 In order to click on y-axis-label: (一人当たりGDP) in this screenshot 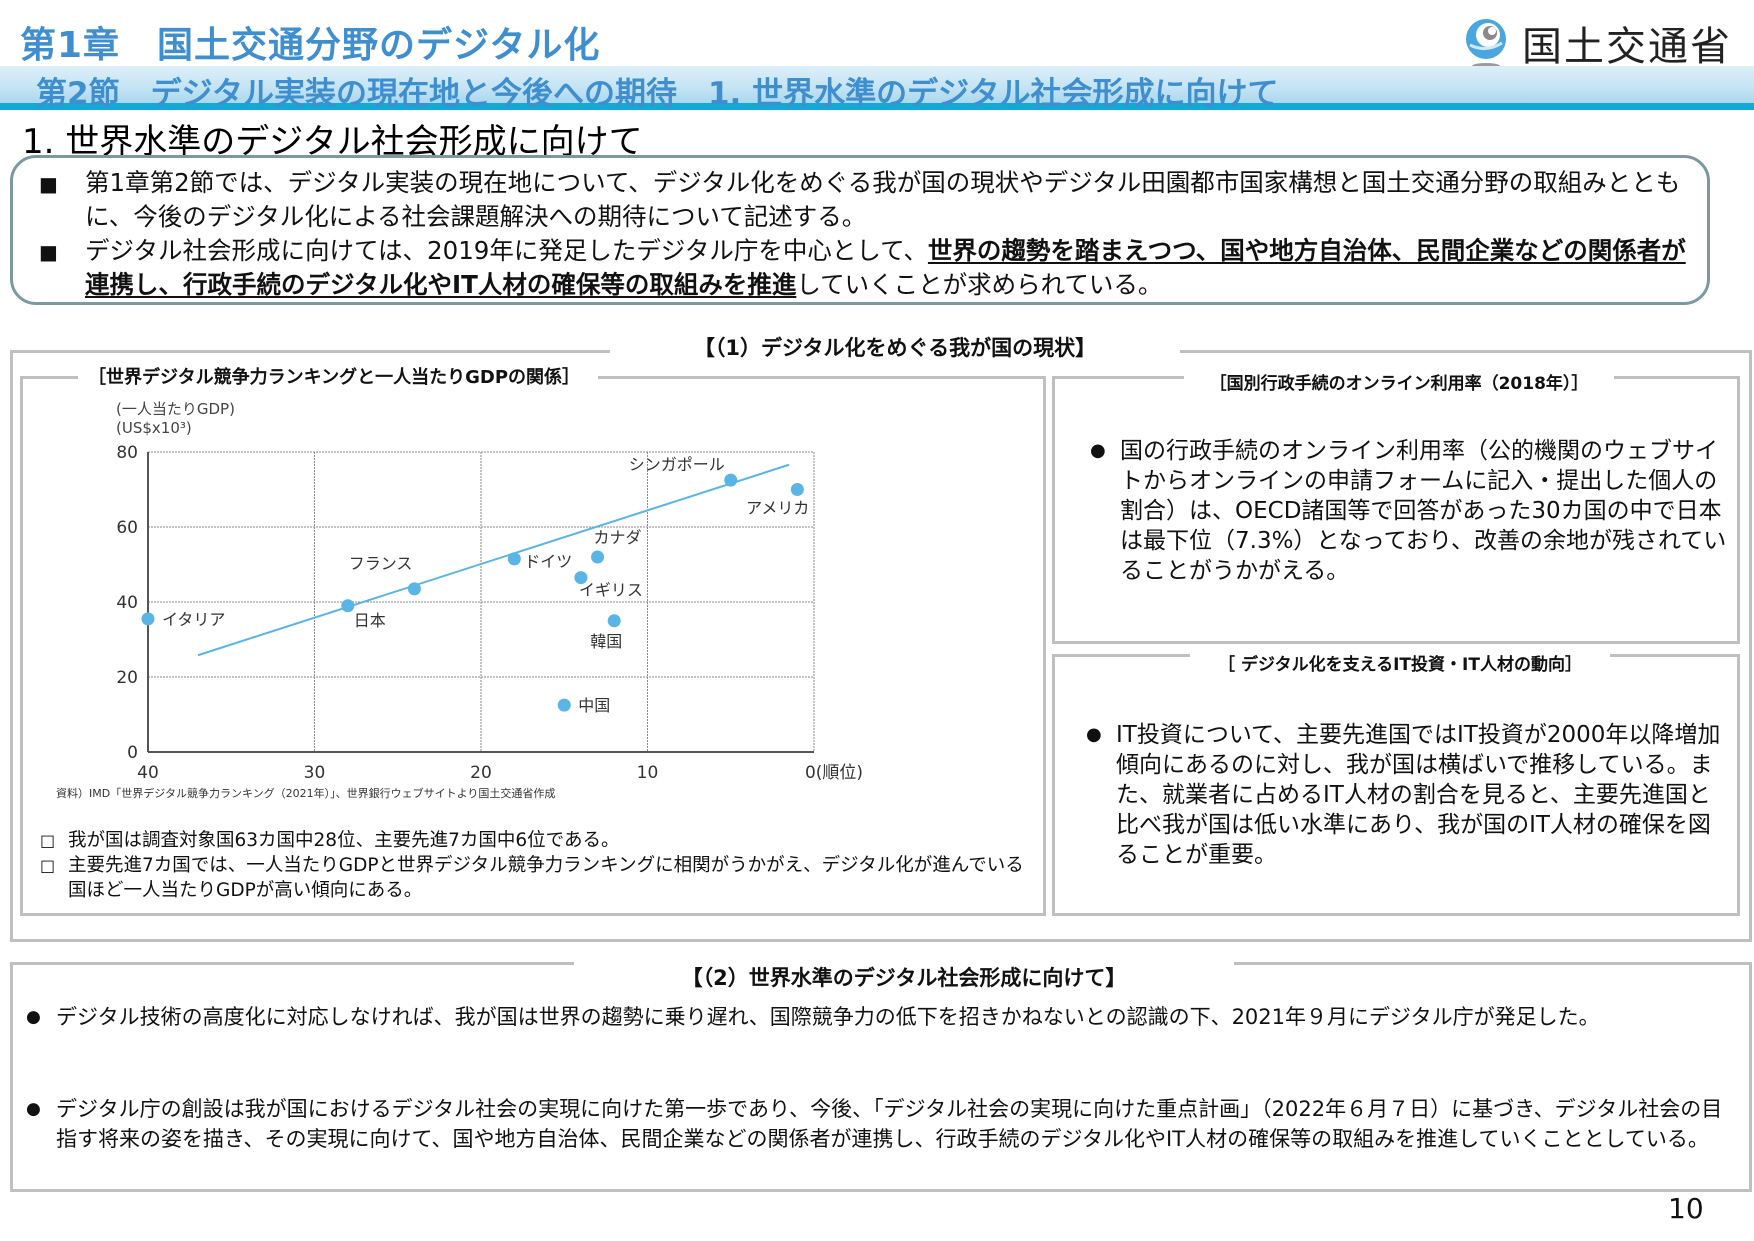, I will do `click(175, 409)`.